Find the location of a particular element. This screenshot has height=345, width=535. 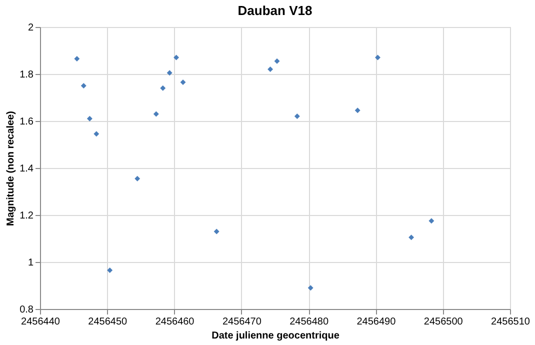

y-tick-label: 1.8 is located at coordinates (27, 75).